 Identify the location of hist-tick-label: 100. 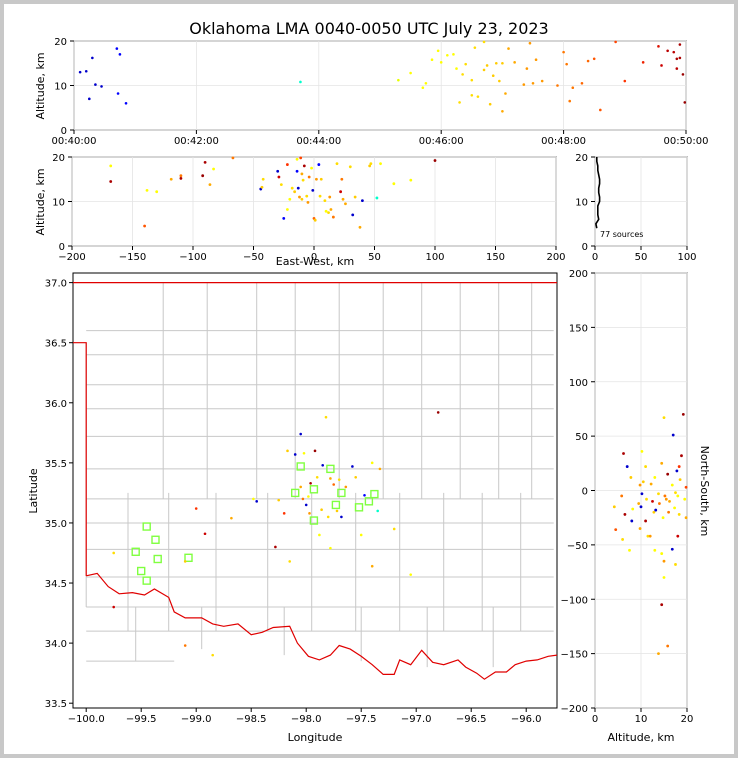
(686, 257).